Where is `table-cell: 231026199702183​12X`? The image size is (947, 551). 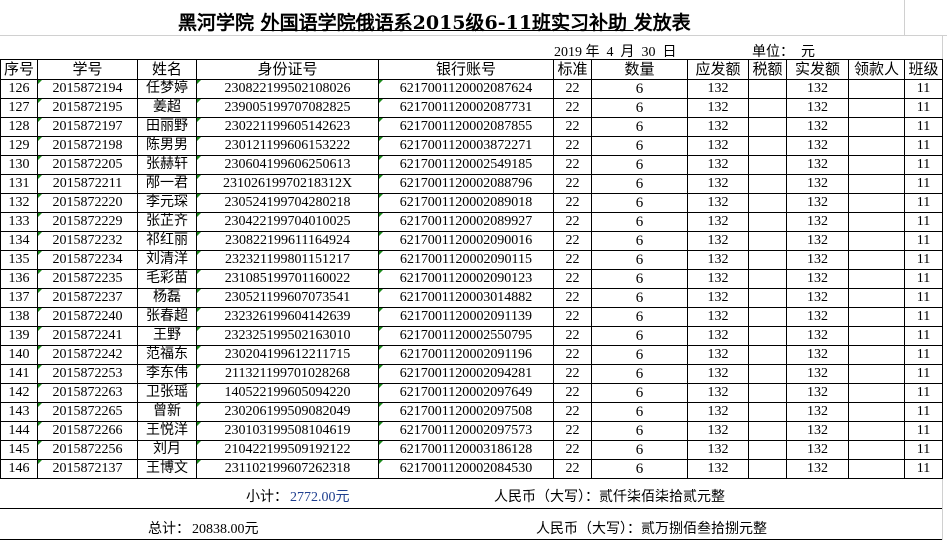
table-cell: 231026199702183​12X is located at coordinates (287, 184).